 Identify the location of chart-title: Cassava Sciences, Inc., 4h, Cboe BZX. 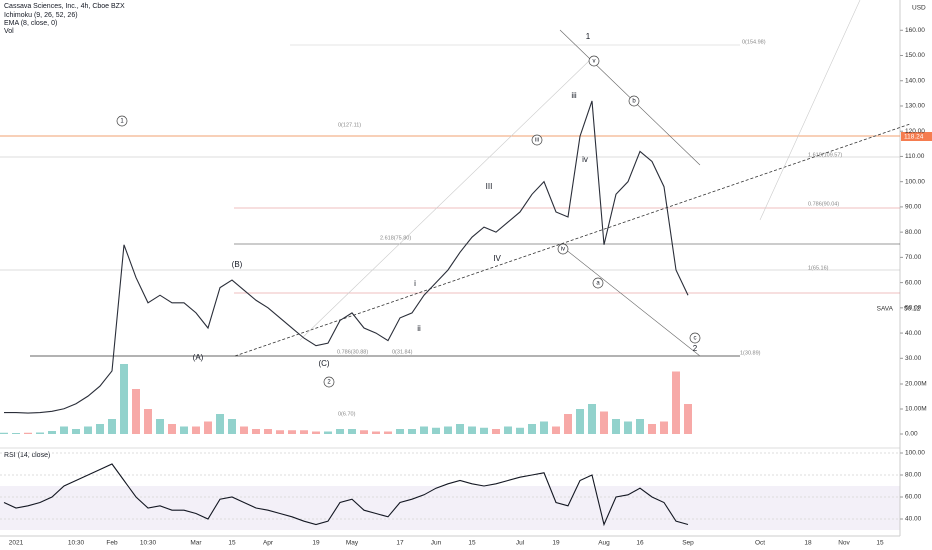
(64, 6).